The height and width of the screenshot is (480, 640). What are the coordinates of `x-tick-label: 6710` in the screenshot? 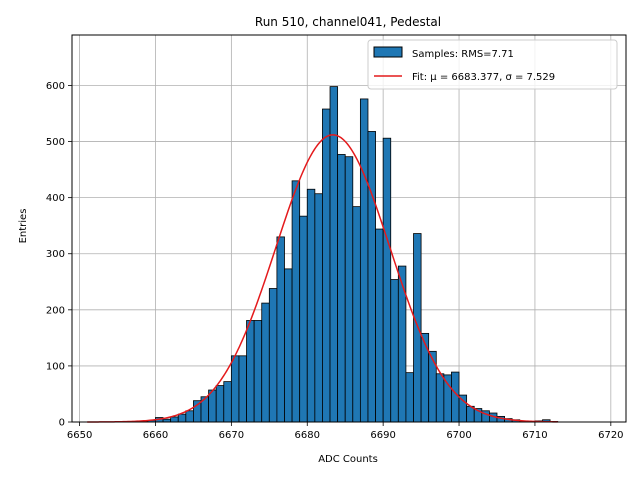 It's located at (534, 435).